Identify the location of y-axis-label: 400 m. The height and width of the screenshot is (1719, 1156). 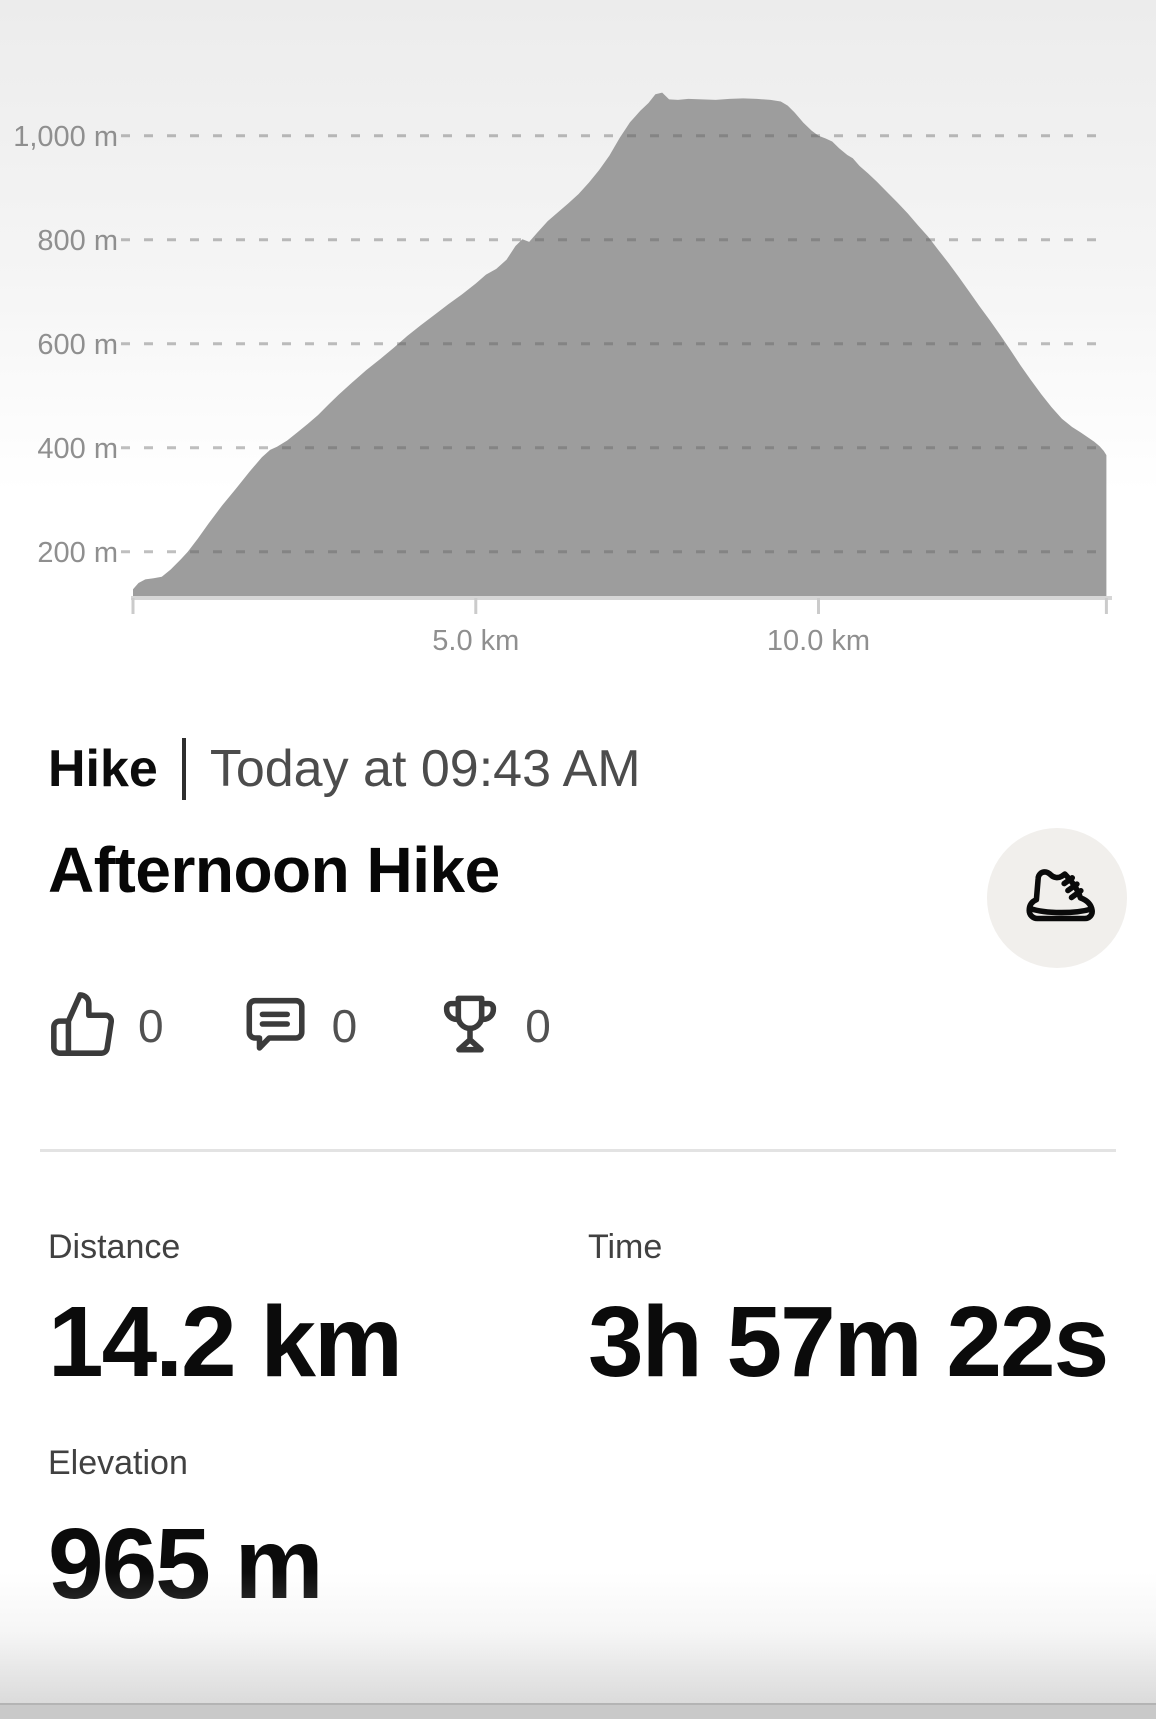
(77, 449).